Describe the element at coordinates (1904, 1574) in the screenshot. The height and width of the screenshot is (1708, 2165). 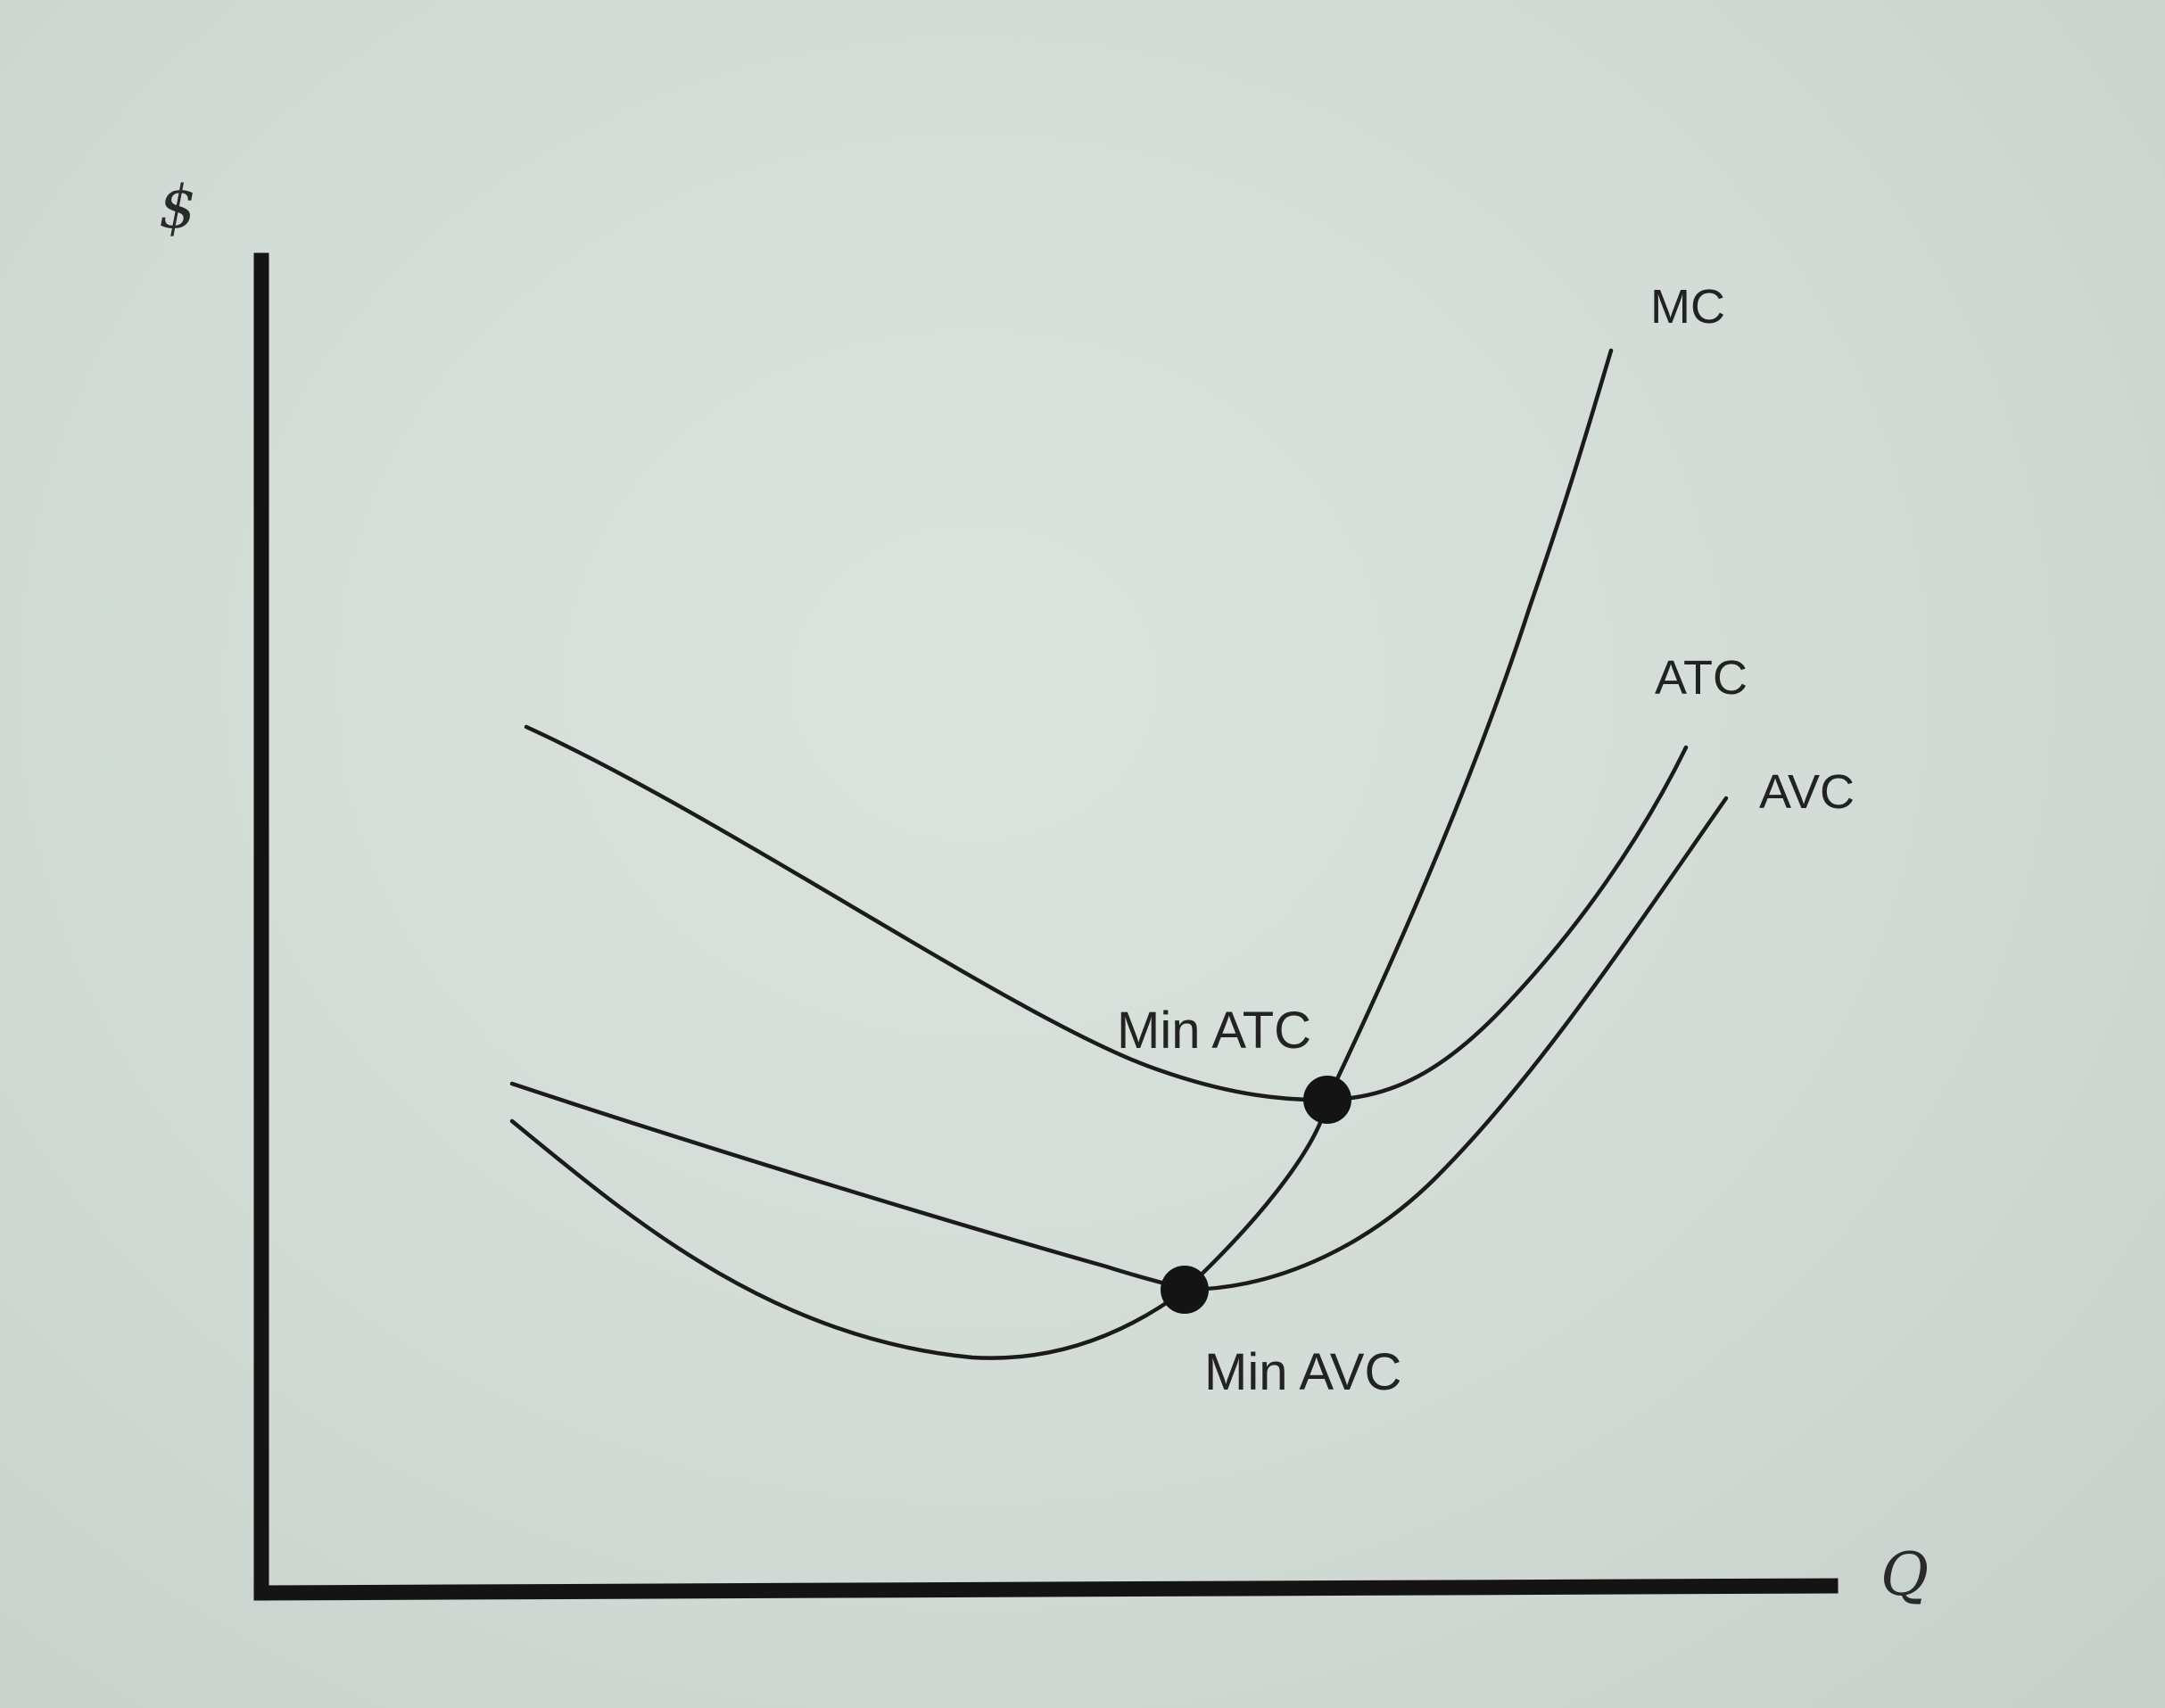
I see `x-axis-label: Q` at that location.